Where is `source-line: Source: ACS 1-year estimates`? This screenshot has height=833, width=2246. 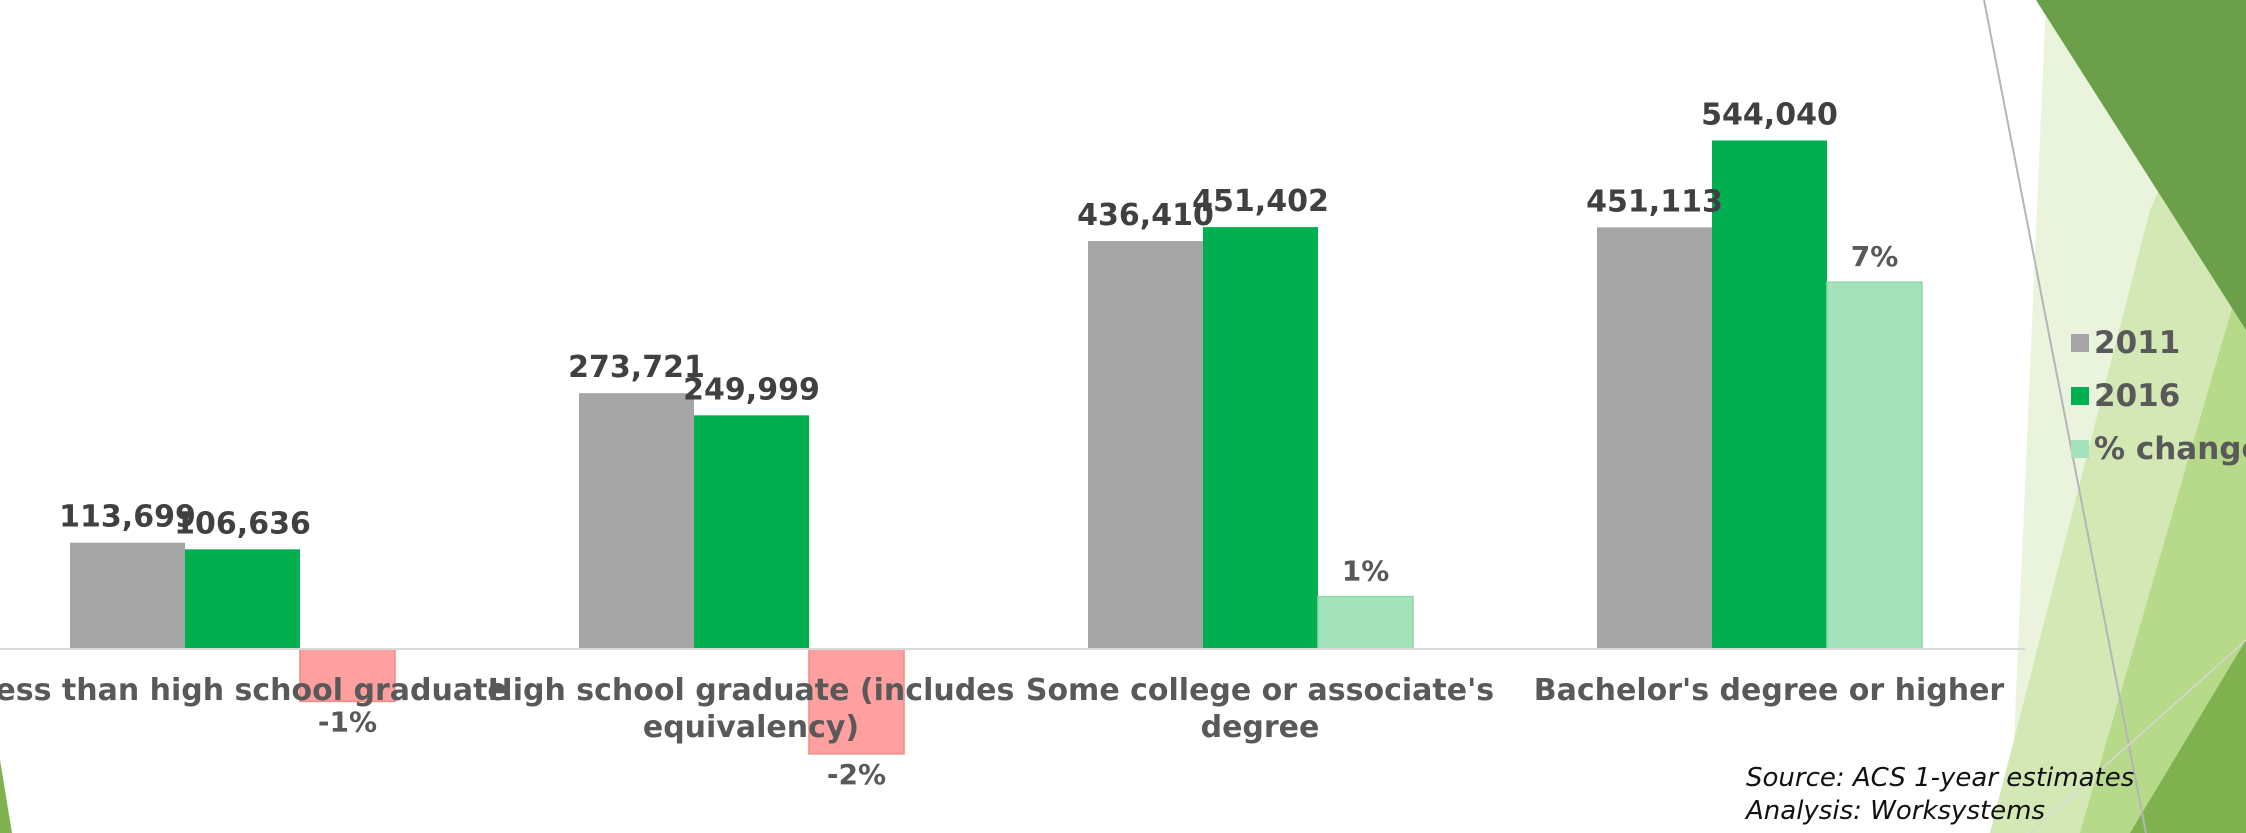 source-line: Source: ACS 1-year estimates is located at coordinates (1940, 778).